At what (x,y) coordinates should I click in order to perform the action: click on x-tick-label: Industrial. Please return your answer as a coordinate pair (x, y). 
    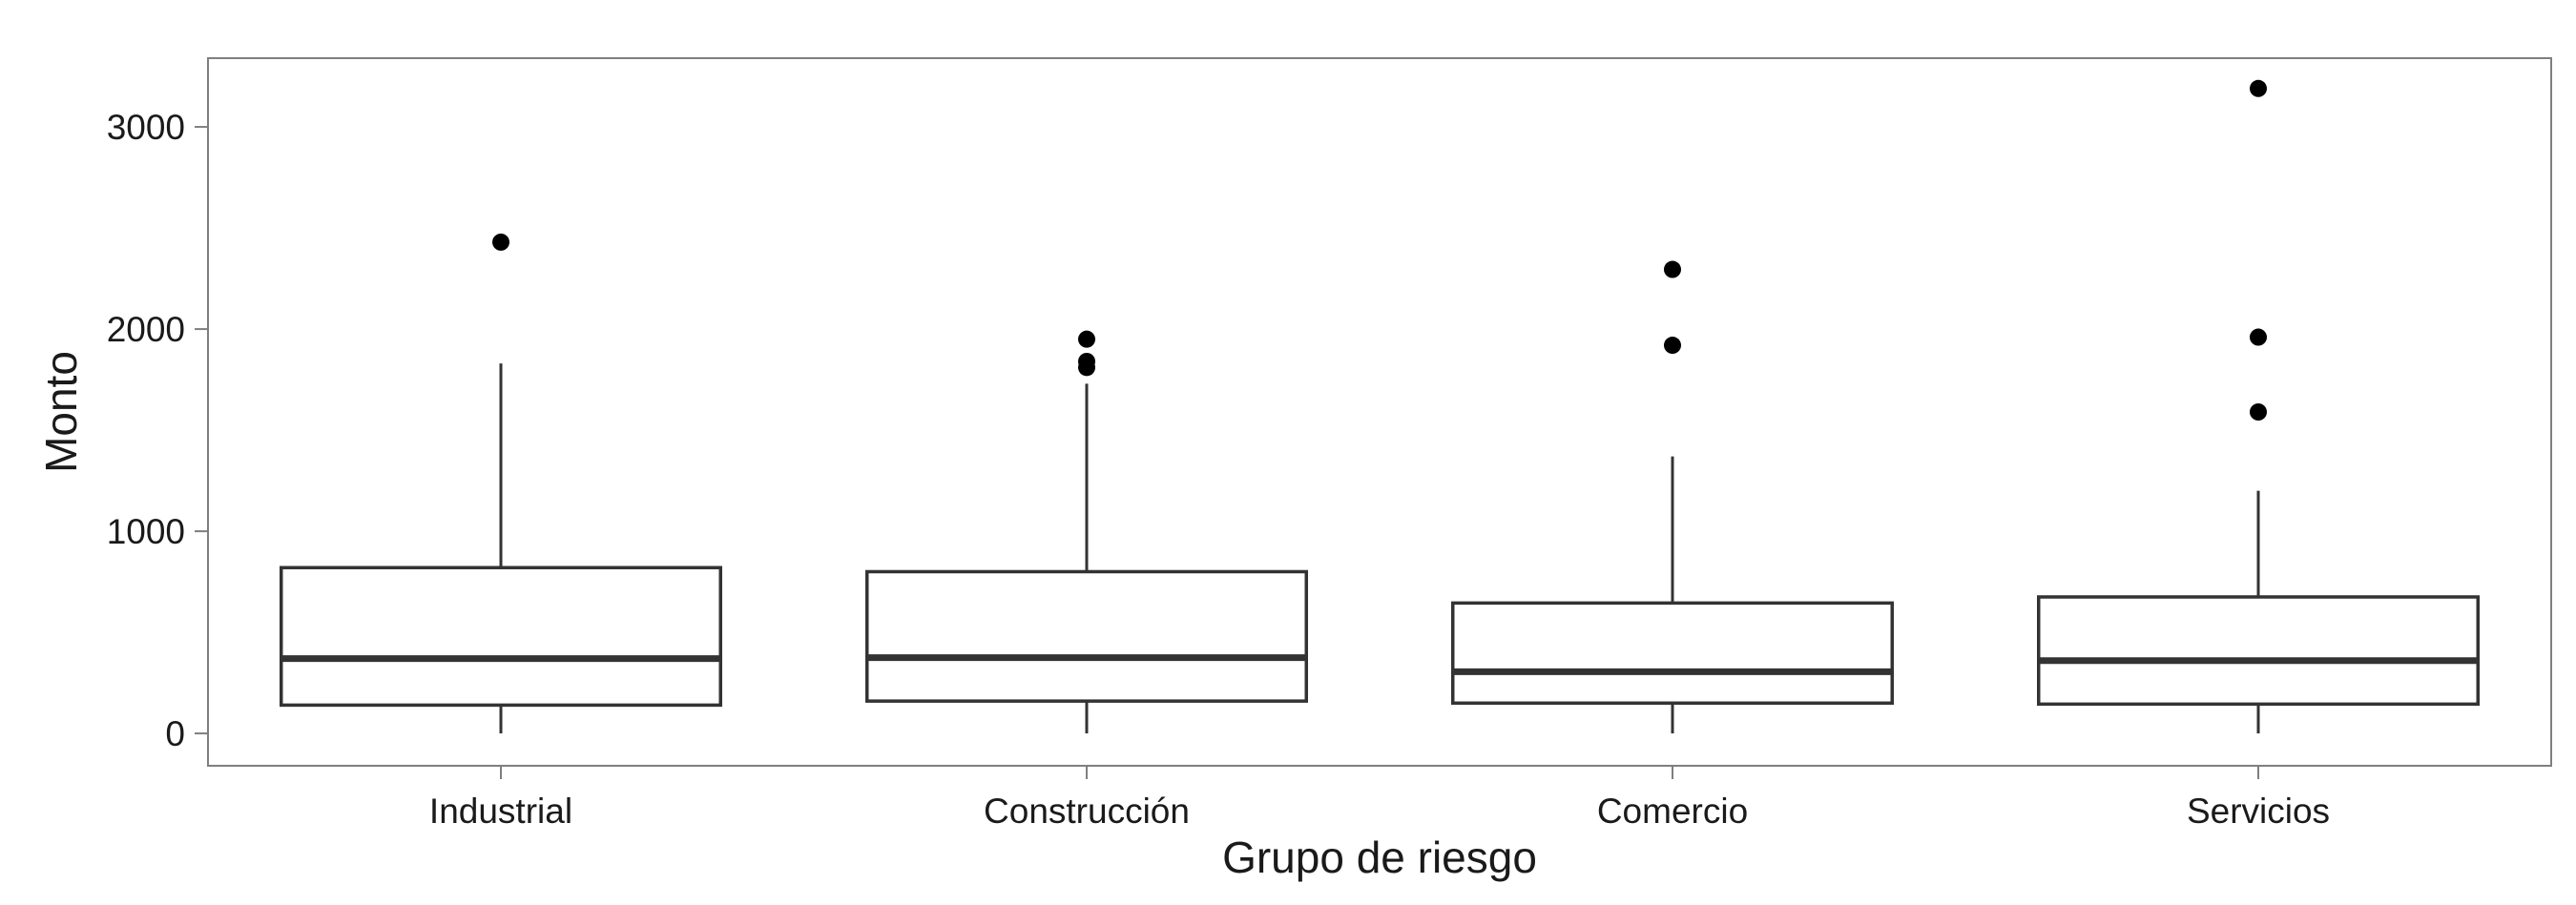
    Looking at the image, I should click on (500, 811).